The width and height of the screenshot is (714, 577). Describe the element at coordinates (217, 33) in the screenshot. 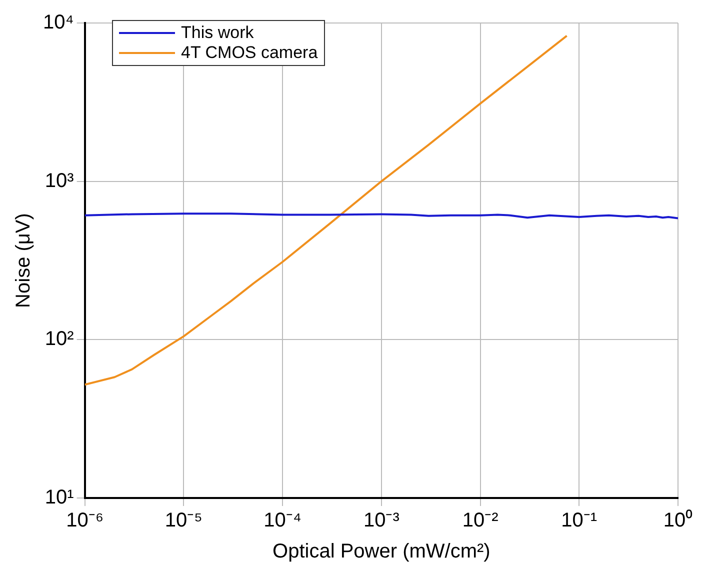

I see `legend-label: This work` at that location.